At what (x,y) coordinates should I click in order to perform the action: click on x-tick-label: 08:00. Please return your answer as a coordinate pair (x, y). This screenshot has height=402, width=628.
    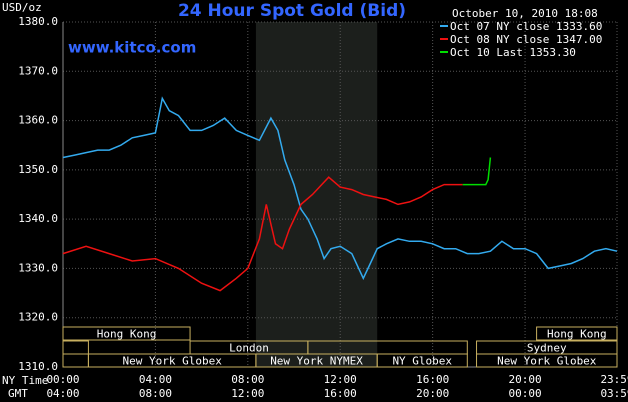
    Looking at the image, I should click on (247, 379).